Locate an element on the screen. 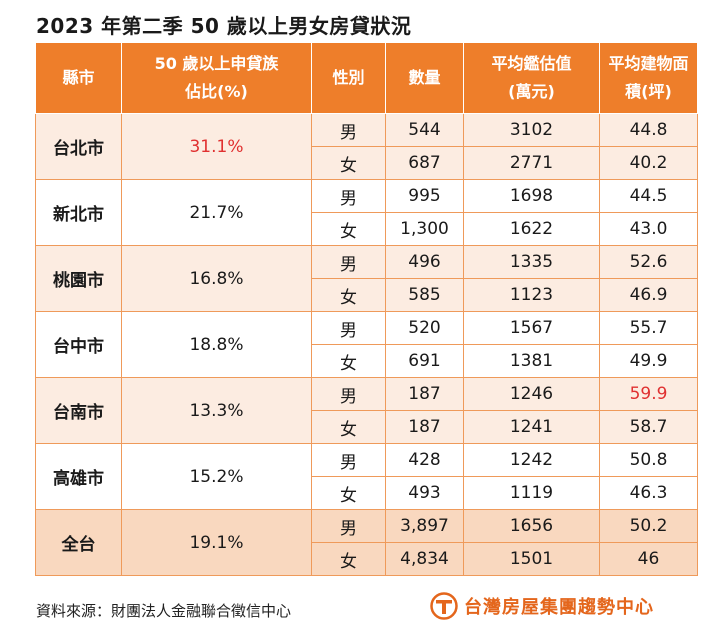 The width and height of the screenshot is (719, 642). appraisal-value-cell: 1335 is located at coordinates (531, 262).